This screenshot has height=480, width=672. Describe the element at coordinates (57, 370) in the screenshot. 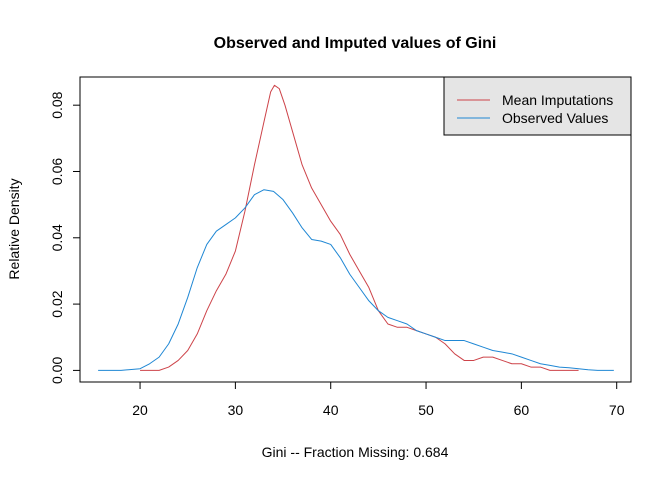

I see `y-tick-label: 0.00` at that location.